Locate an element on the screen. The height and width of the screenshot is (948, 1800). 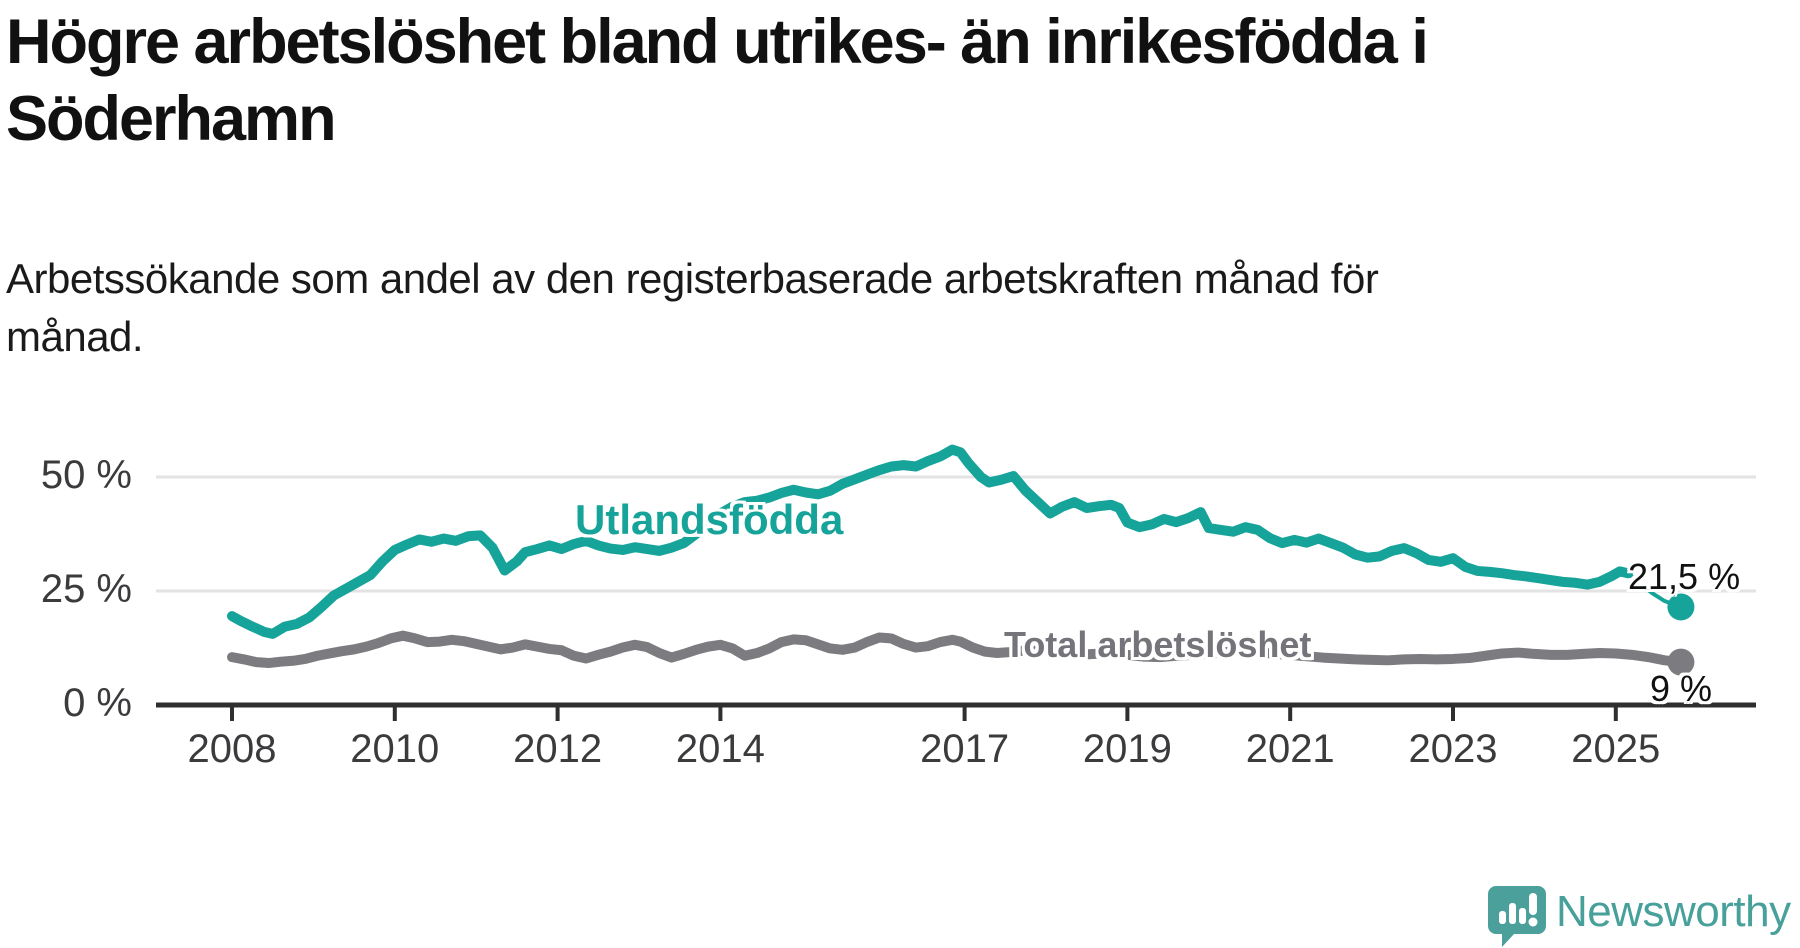
newsworthy-logo: Newsworthy is located at coordinates (1644, 916).